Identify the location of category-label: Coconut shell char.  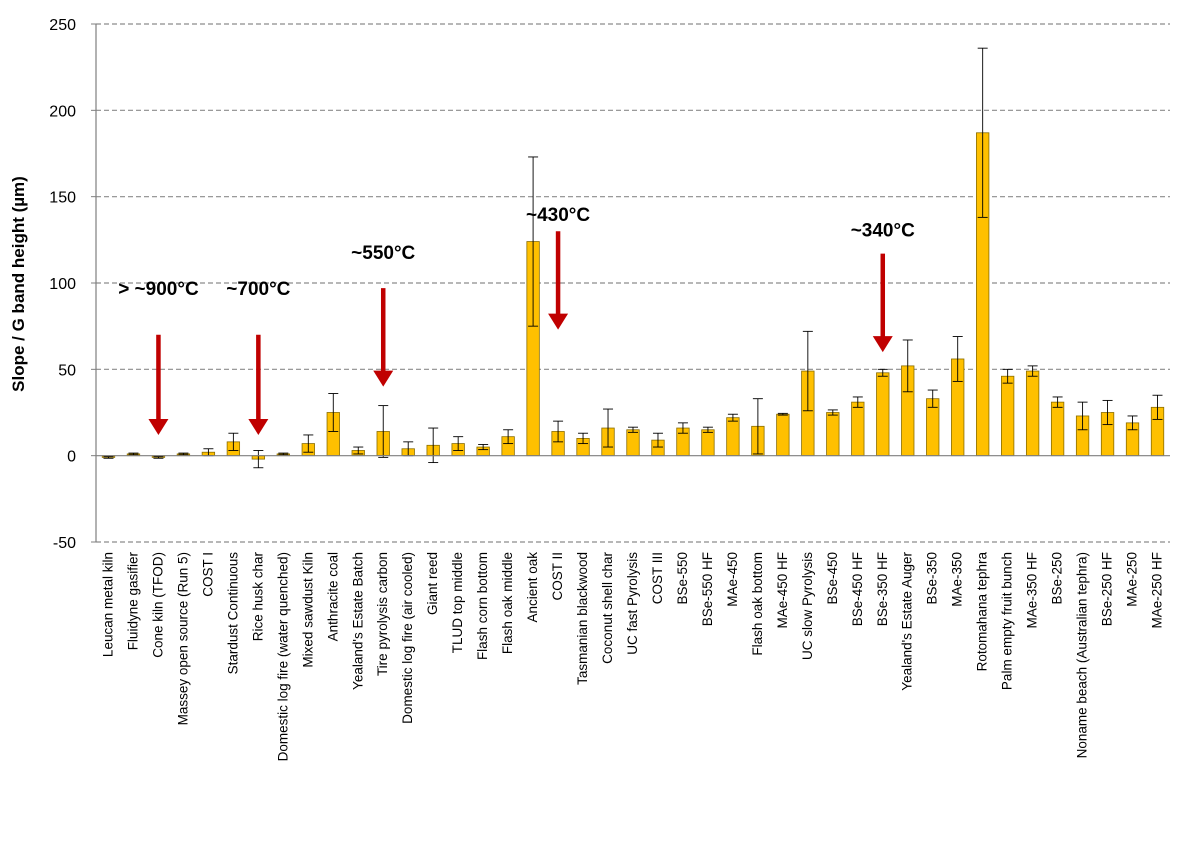
(607, 607).